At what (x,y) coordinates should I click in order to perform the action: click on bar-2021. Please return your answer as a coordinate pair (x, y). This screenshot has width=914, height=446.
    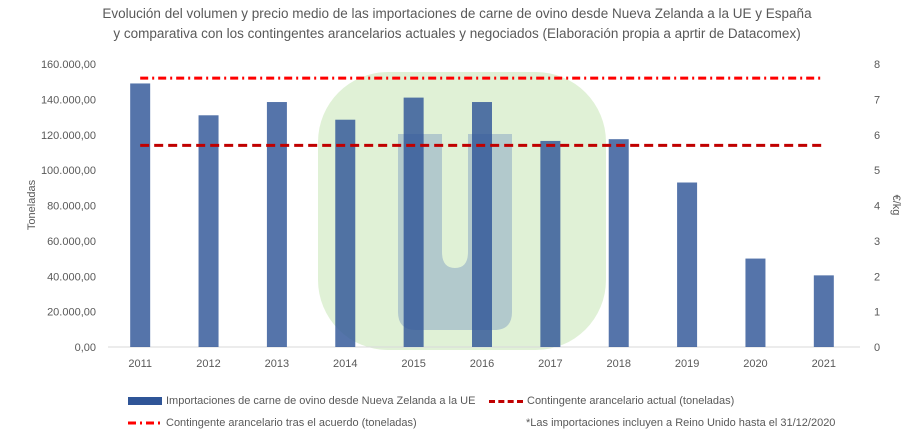
    Looking at the image, I should click on (823, 311).